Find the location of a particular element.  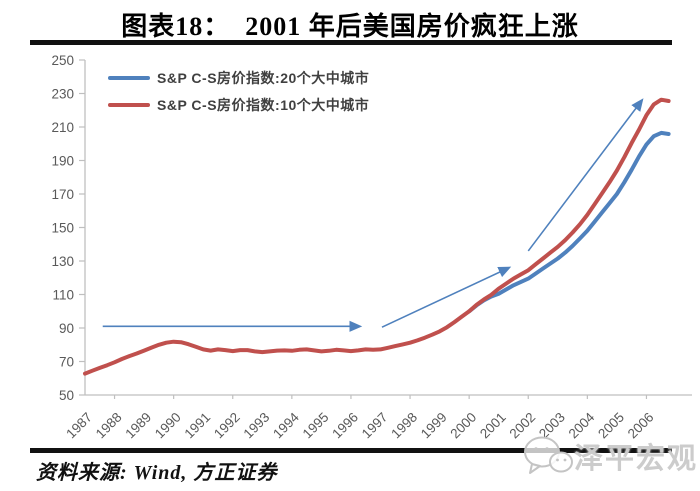

figure-title: 图表18： 2001 年后美国房价疯狂上涨 is located at coordinates (350, 26).